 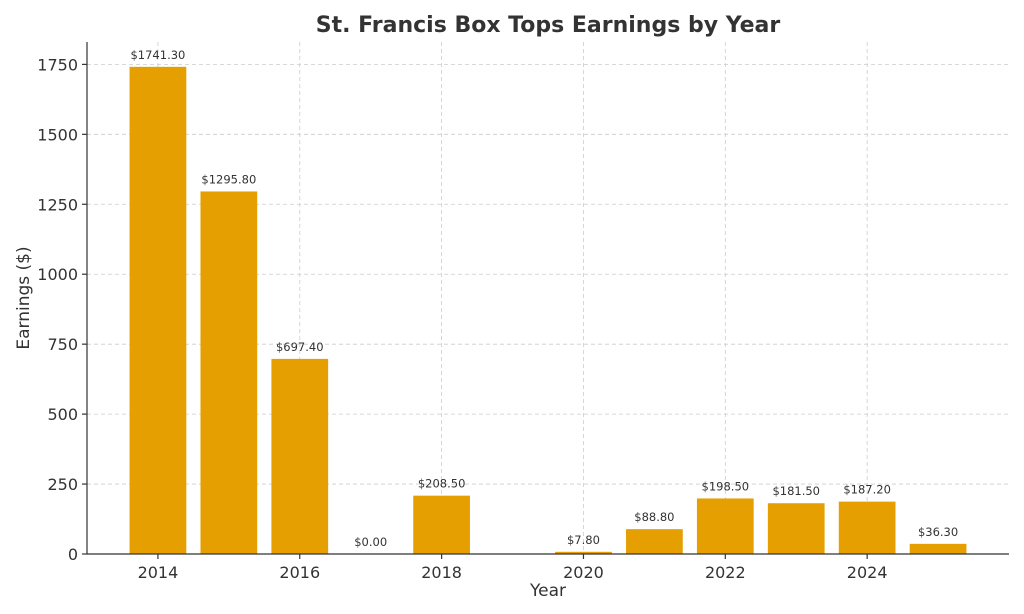 What do you see at coordinates (228, 179) in the screenshot?
I see `data-label-2015: $1295.80` at bounding box center [228, 179].